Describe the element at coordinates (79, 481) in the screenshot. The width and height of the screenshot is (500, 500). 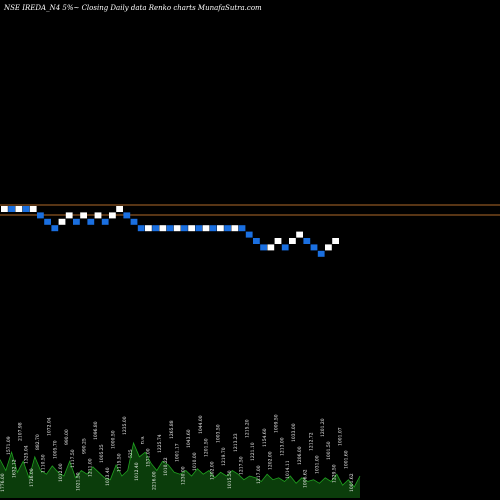
I see `volume-label: 1021.50` at that location.